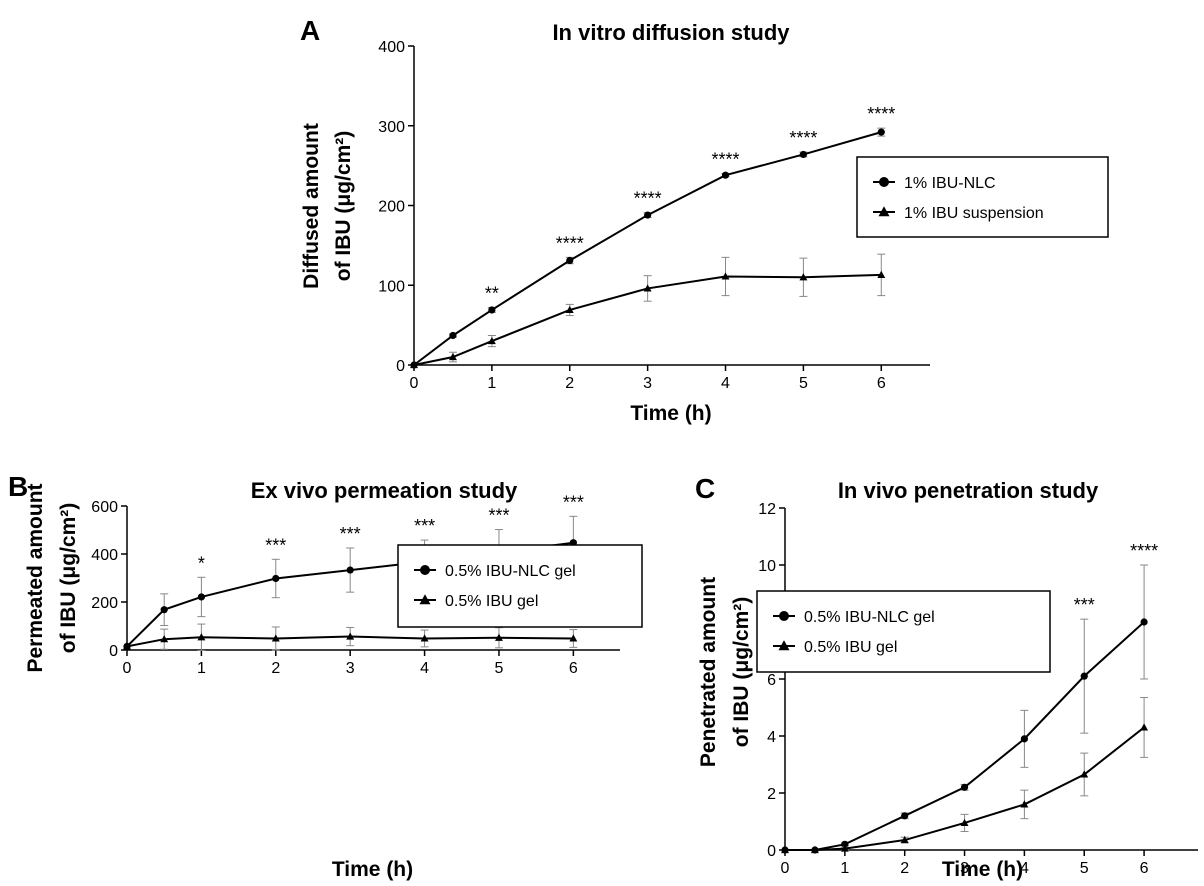  Describe the element at coordinates (310, 30) in the screenshot. I see `panel-letter: A` at that location.